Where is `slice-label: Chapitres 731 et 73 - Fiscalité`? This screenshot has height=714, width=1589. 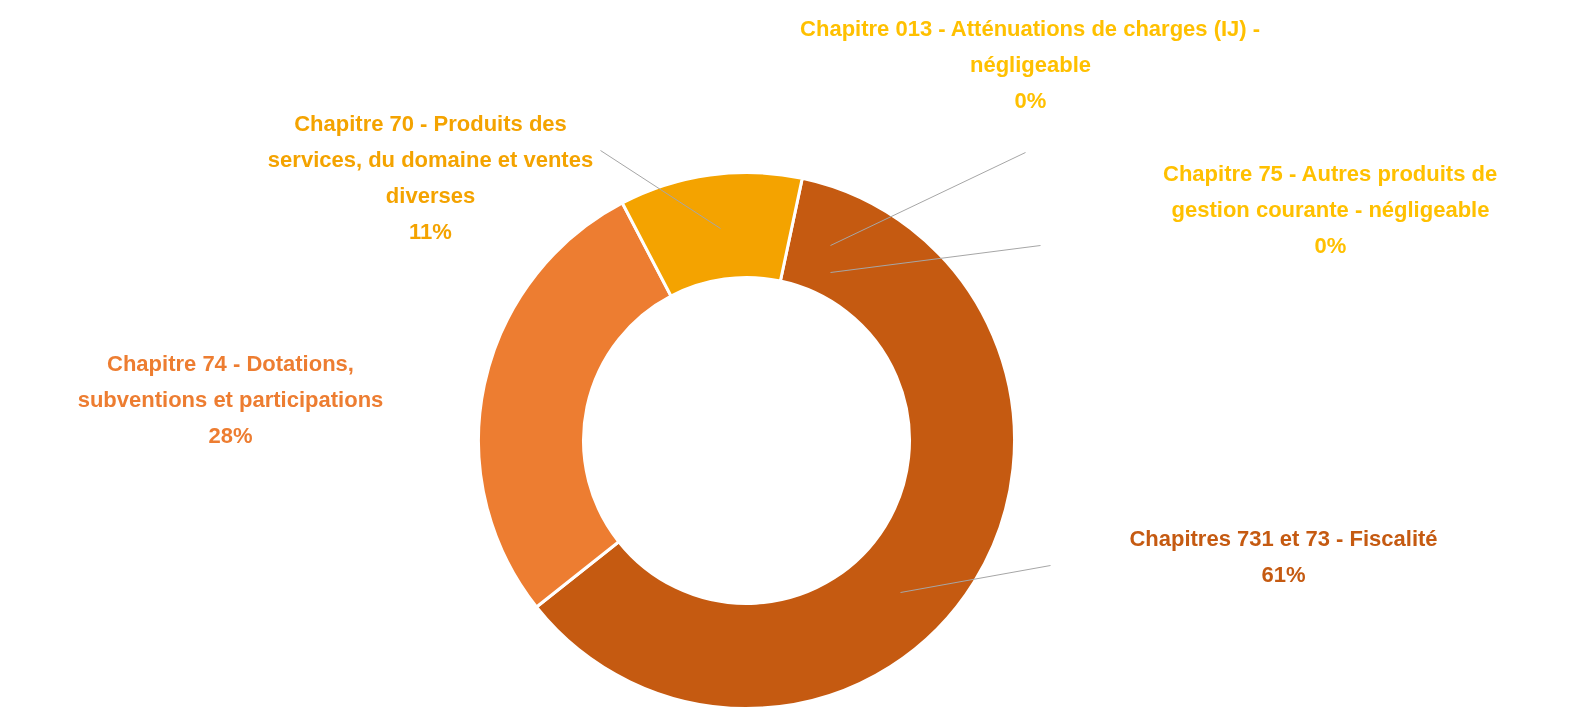
slice-label: Chapitres 731 et 73 - Fiscalité is located at coordinates (1283, 538).